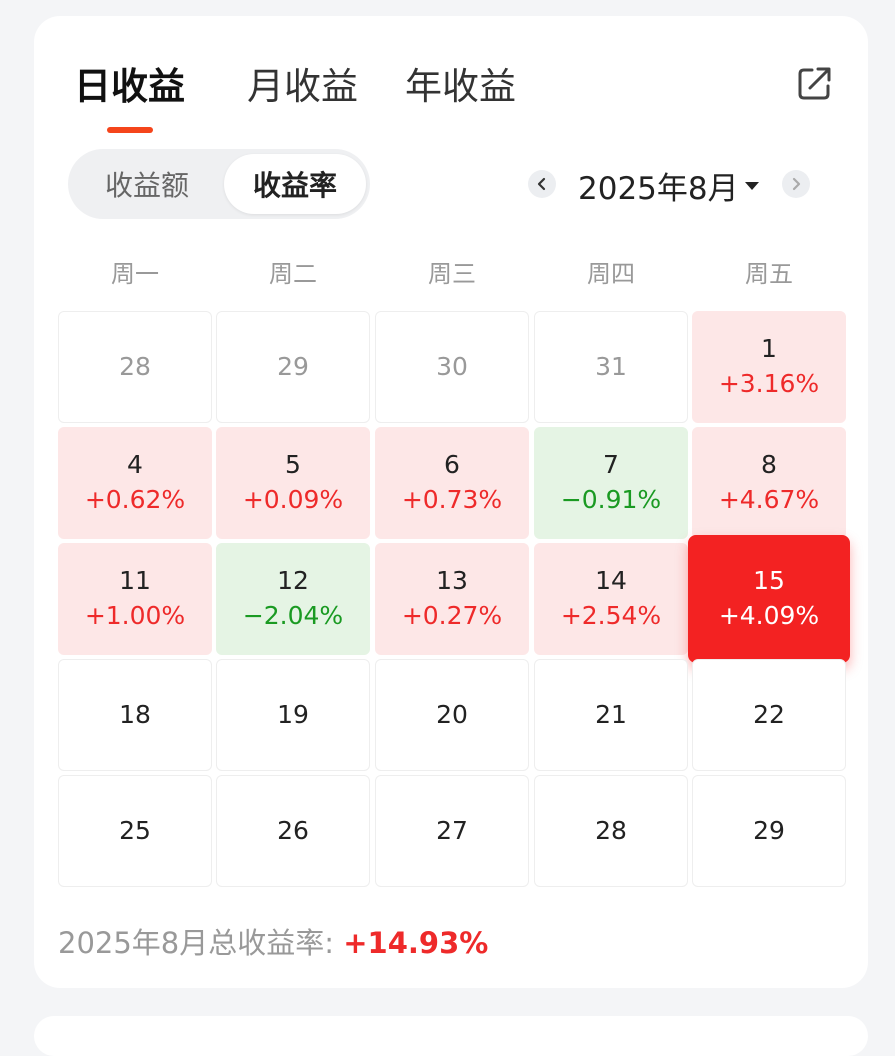 Image resolution: width=895 pixels, height=1056 pixels. I want to click on next-month-button, so click(796, 184).